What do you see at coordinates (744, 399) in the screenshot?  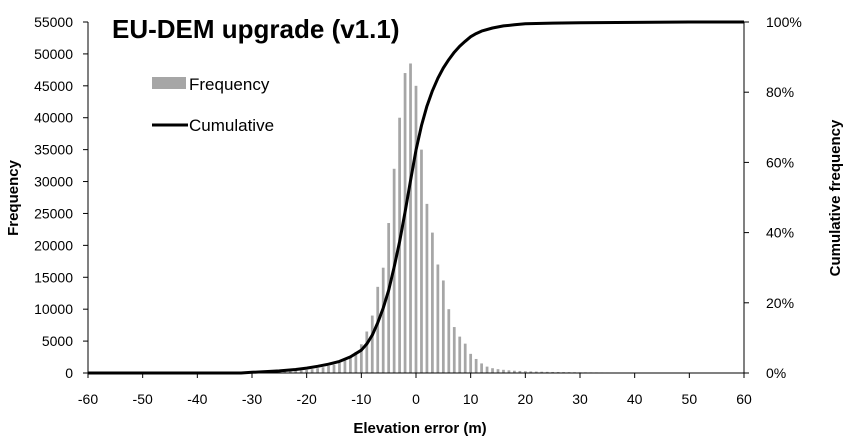 I see `x-tick-label: 60` at bounding box center [744, 399].